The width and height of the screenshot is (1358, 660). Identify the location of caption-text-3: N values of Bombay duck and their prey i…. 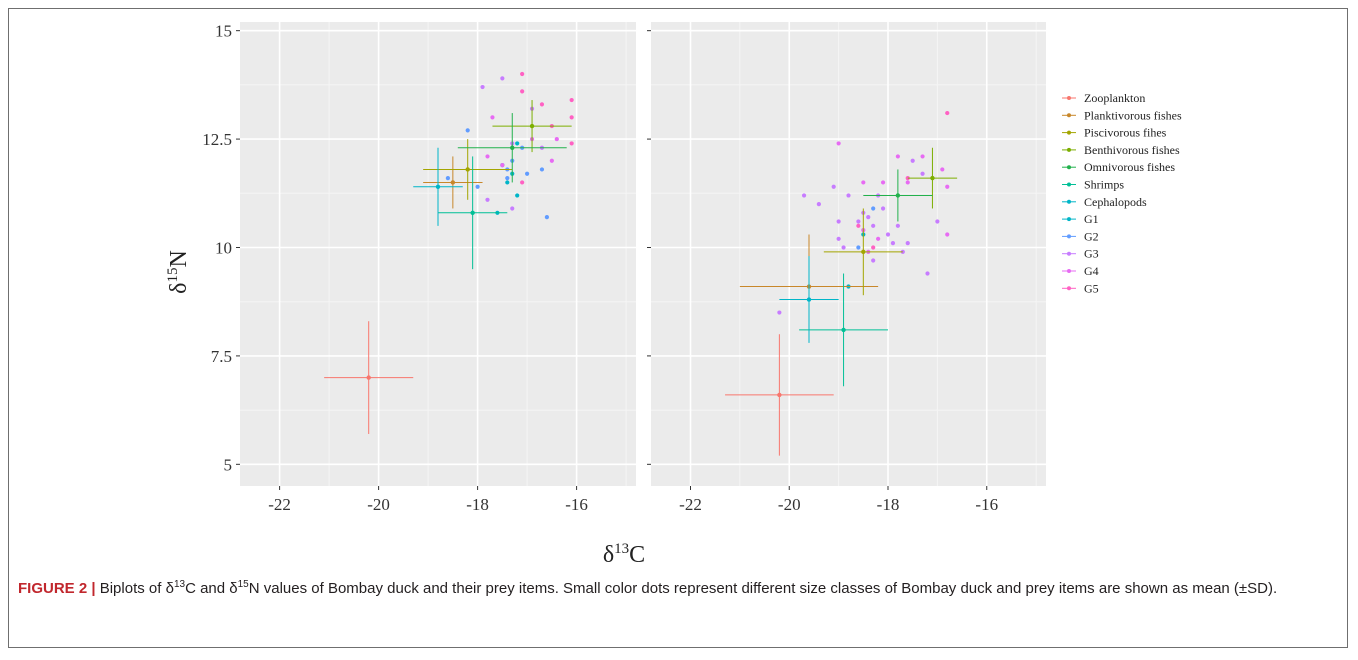
(763, 588).